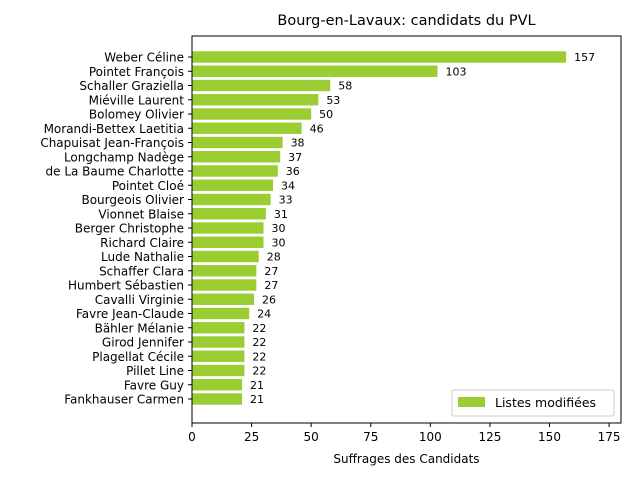 The height and width of the screenshot is (480, 640). Describe the element at coordinates (545, 402) in the screenshot. I see `legend-label: Listes modifiées` at that location.